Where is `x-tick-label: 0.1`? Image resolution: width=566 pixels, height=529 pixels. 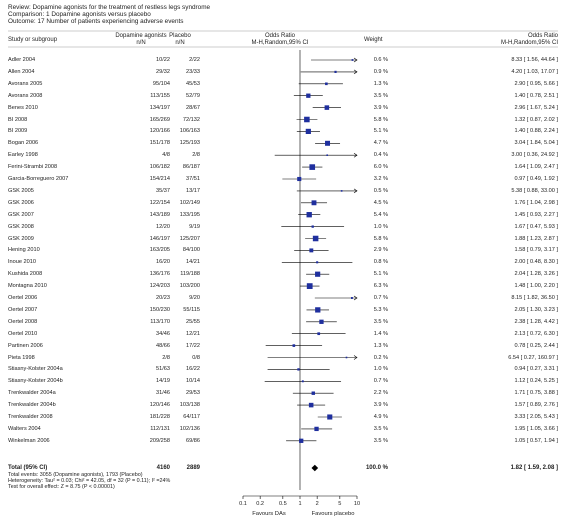 x-tick-label: 0.1 is located at coordinates (243, 504).